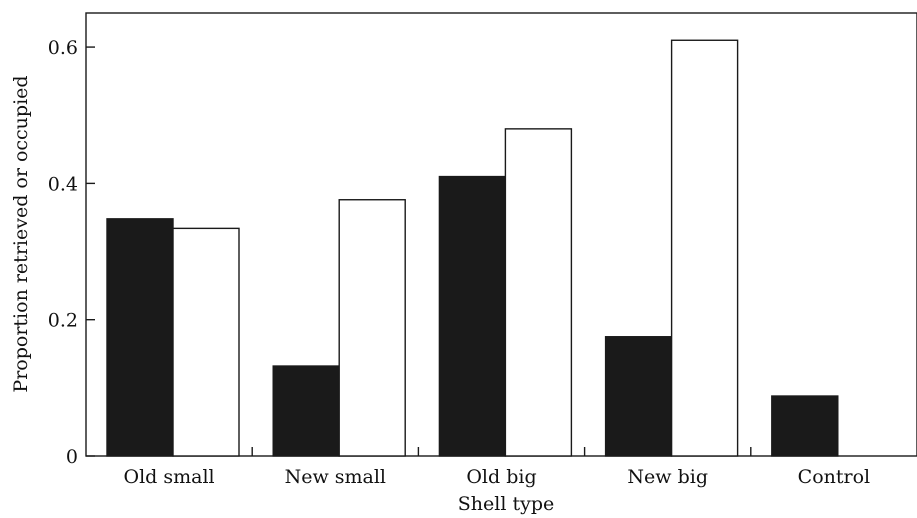 The height and width of the screenshot is (518, 917). What do you see at coordinates (538, 292) in the screenshot?
I see `bar-series-2-old-big` at bounding box center [538, 292].